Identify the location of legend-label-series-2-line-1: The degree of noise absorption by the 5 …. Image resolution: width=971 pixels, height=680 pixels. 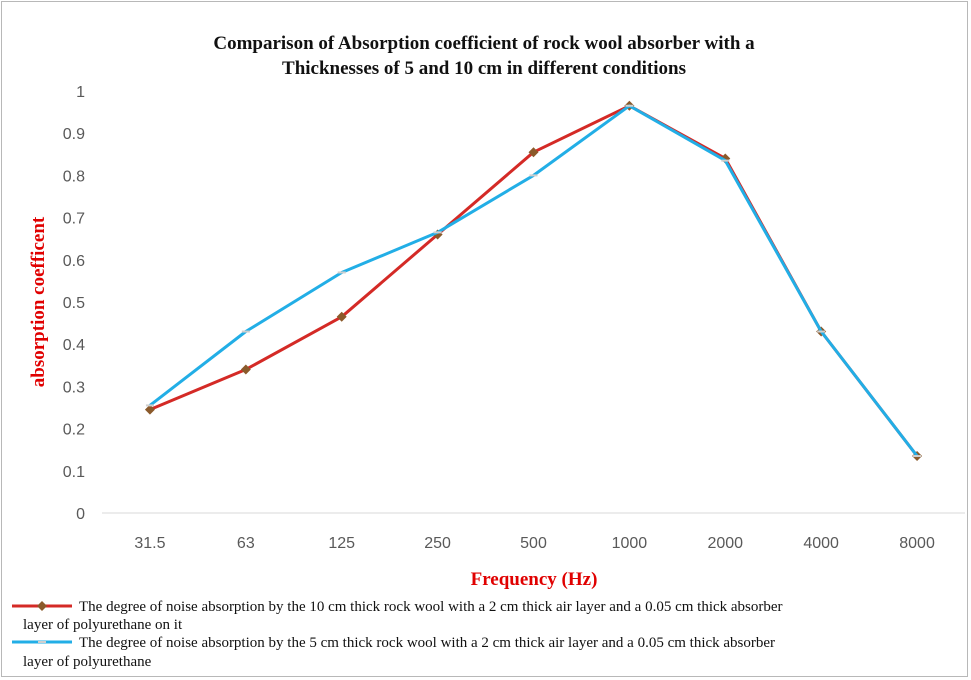
(427, 643).